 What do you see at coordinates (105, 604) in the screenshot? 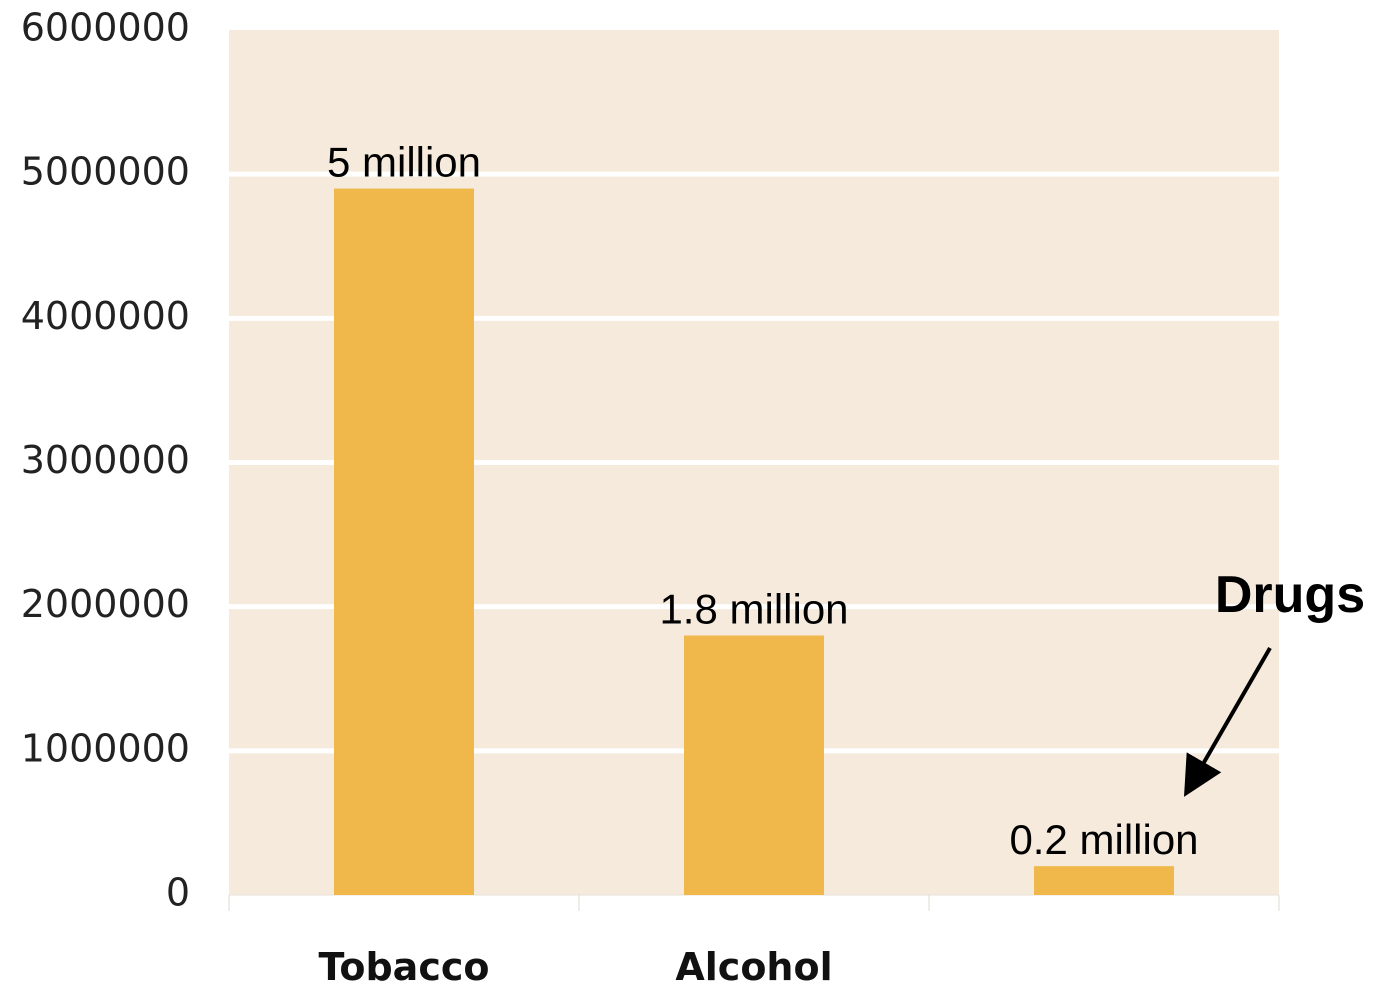
I see `y-tick-label: 2000000` at bounding box center [105, 604].